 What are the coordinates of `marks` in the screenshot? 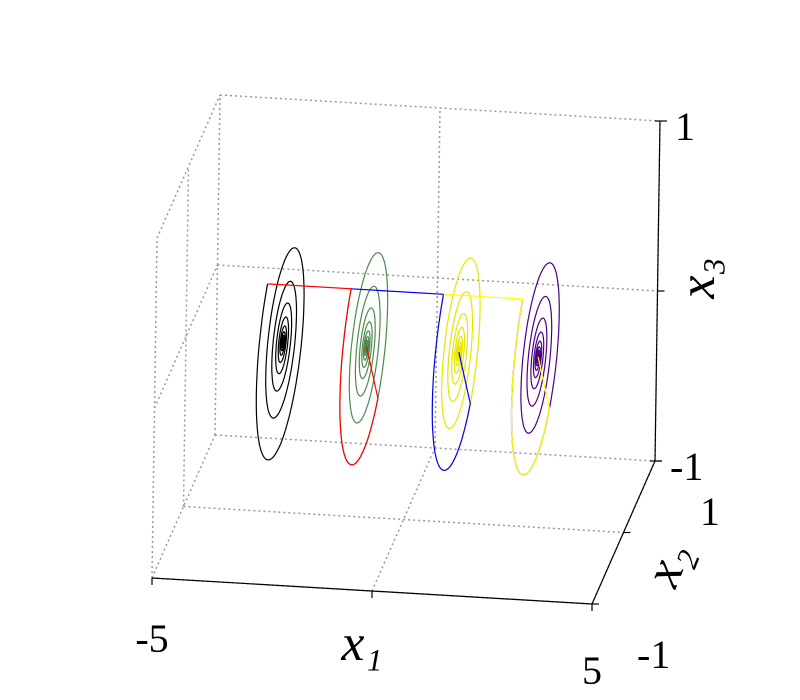 It's located at (407, 361).